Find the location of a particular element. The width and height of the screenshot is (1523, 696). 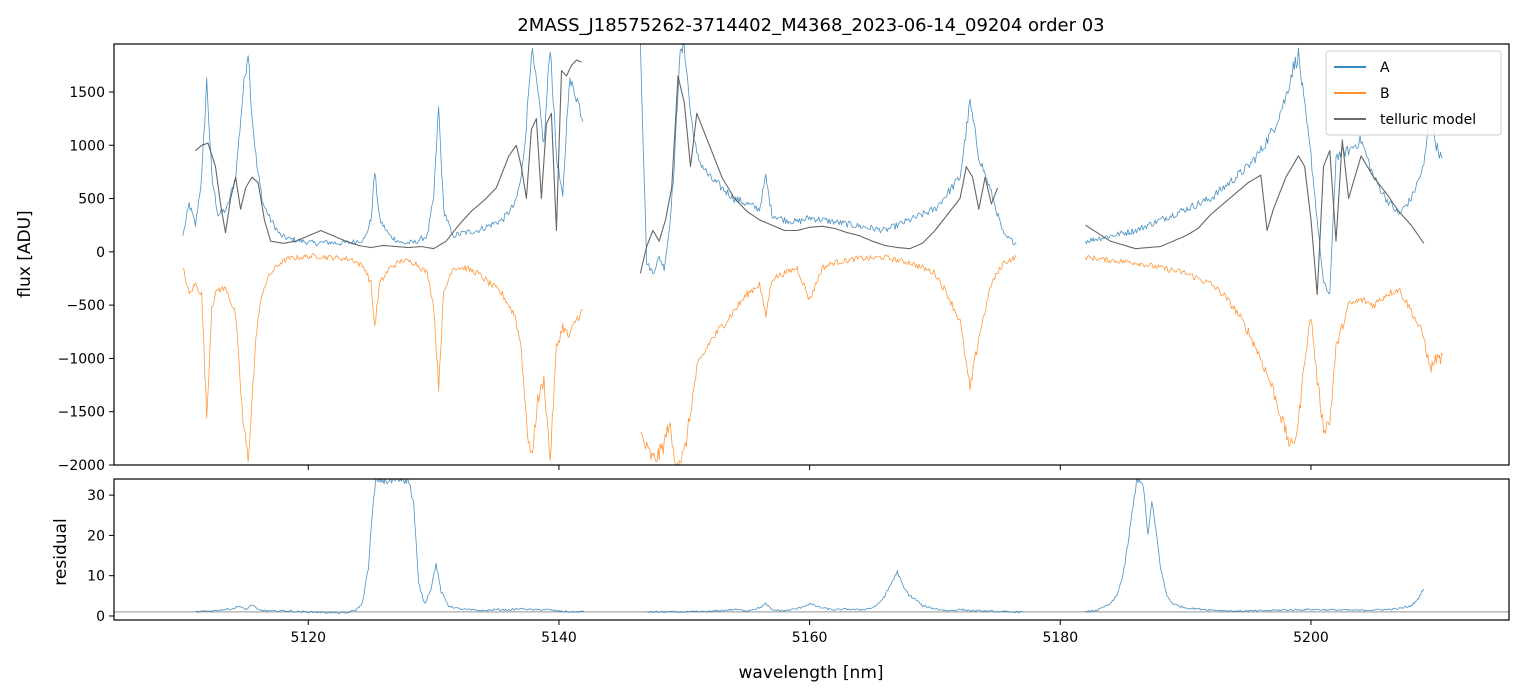

flux-y-tick-label: 1000 is located at coordinates (87, 146).